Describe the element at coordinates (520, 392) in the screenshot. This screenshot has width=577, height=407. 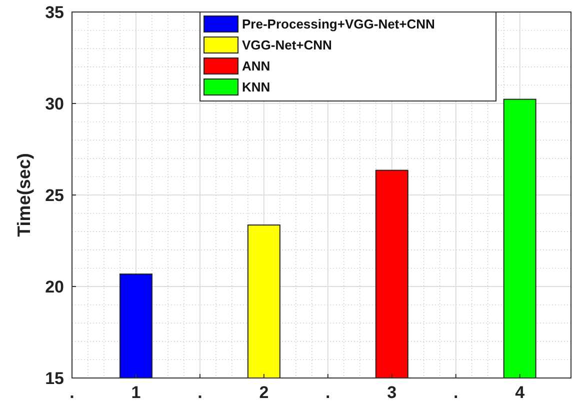
I see `x-tick-label: 4` at that location.